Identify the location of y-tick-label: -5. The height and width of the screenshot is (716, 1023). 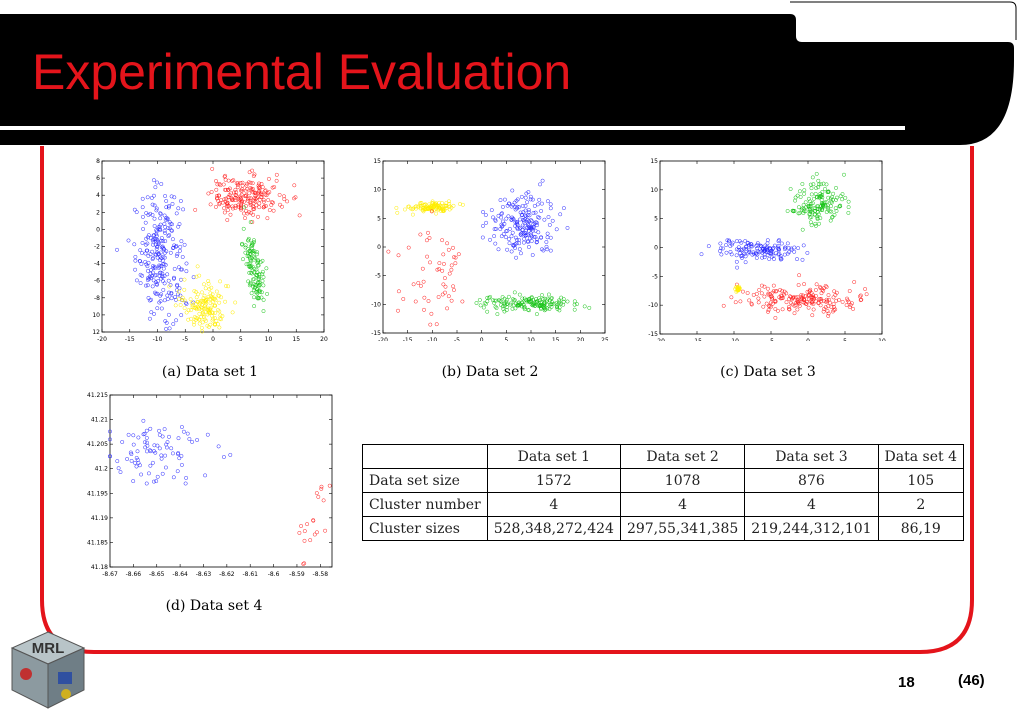
(378, 276).